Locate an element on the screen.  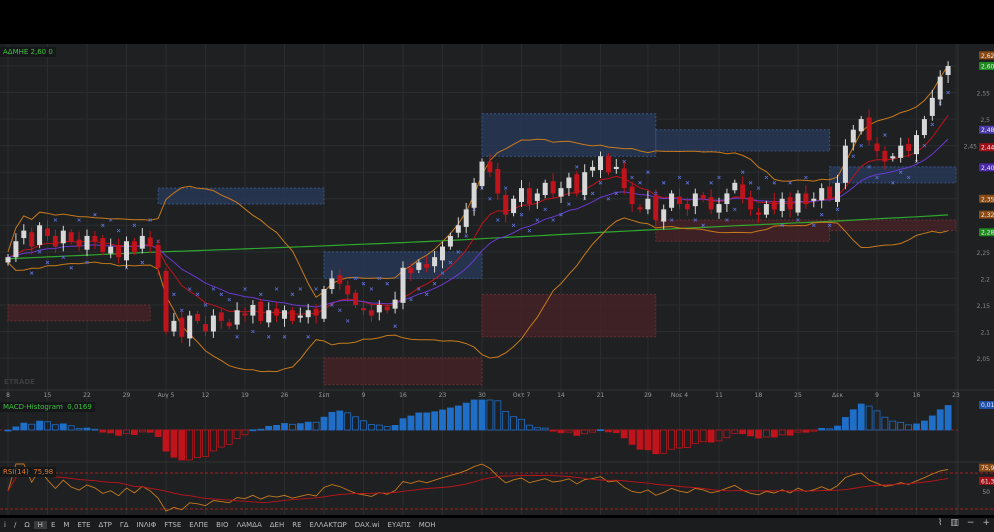
toolbar-right-icons: ⌇ ▥ − + is located at coordinates (964, 523).